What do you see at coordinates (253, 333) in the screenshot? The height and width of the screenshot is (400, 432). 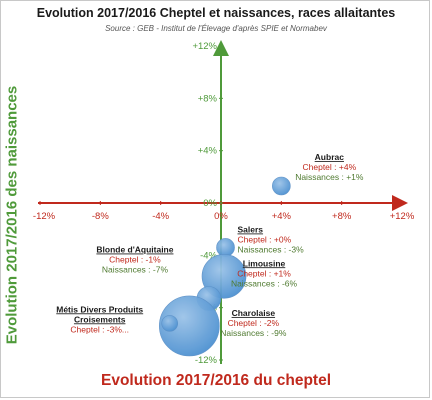 I see `bubble-naissances-label: Naissances : -9%` at bounding box center [253, 333].